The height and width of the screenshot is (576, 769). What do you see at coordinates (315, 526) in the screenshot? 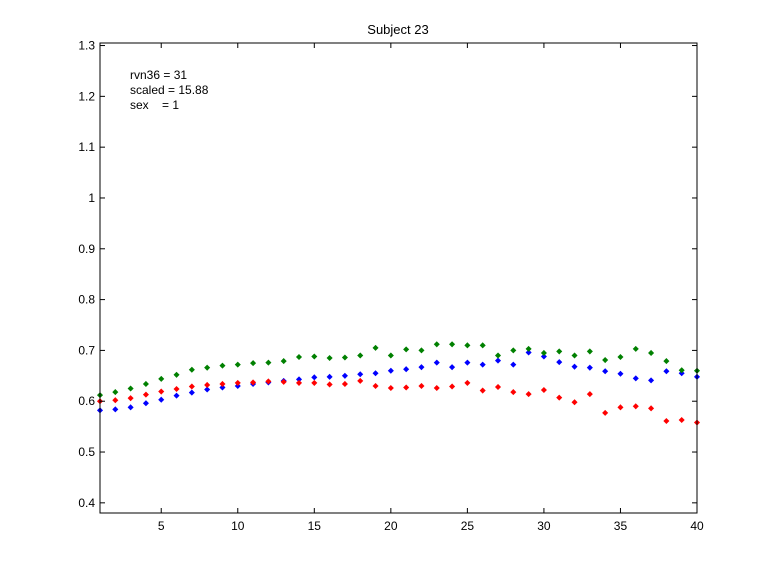
I see `x-tick-label: 15` at bounding box center [315, 526].